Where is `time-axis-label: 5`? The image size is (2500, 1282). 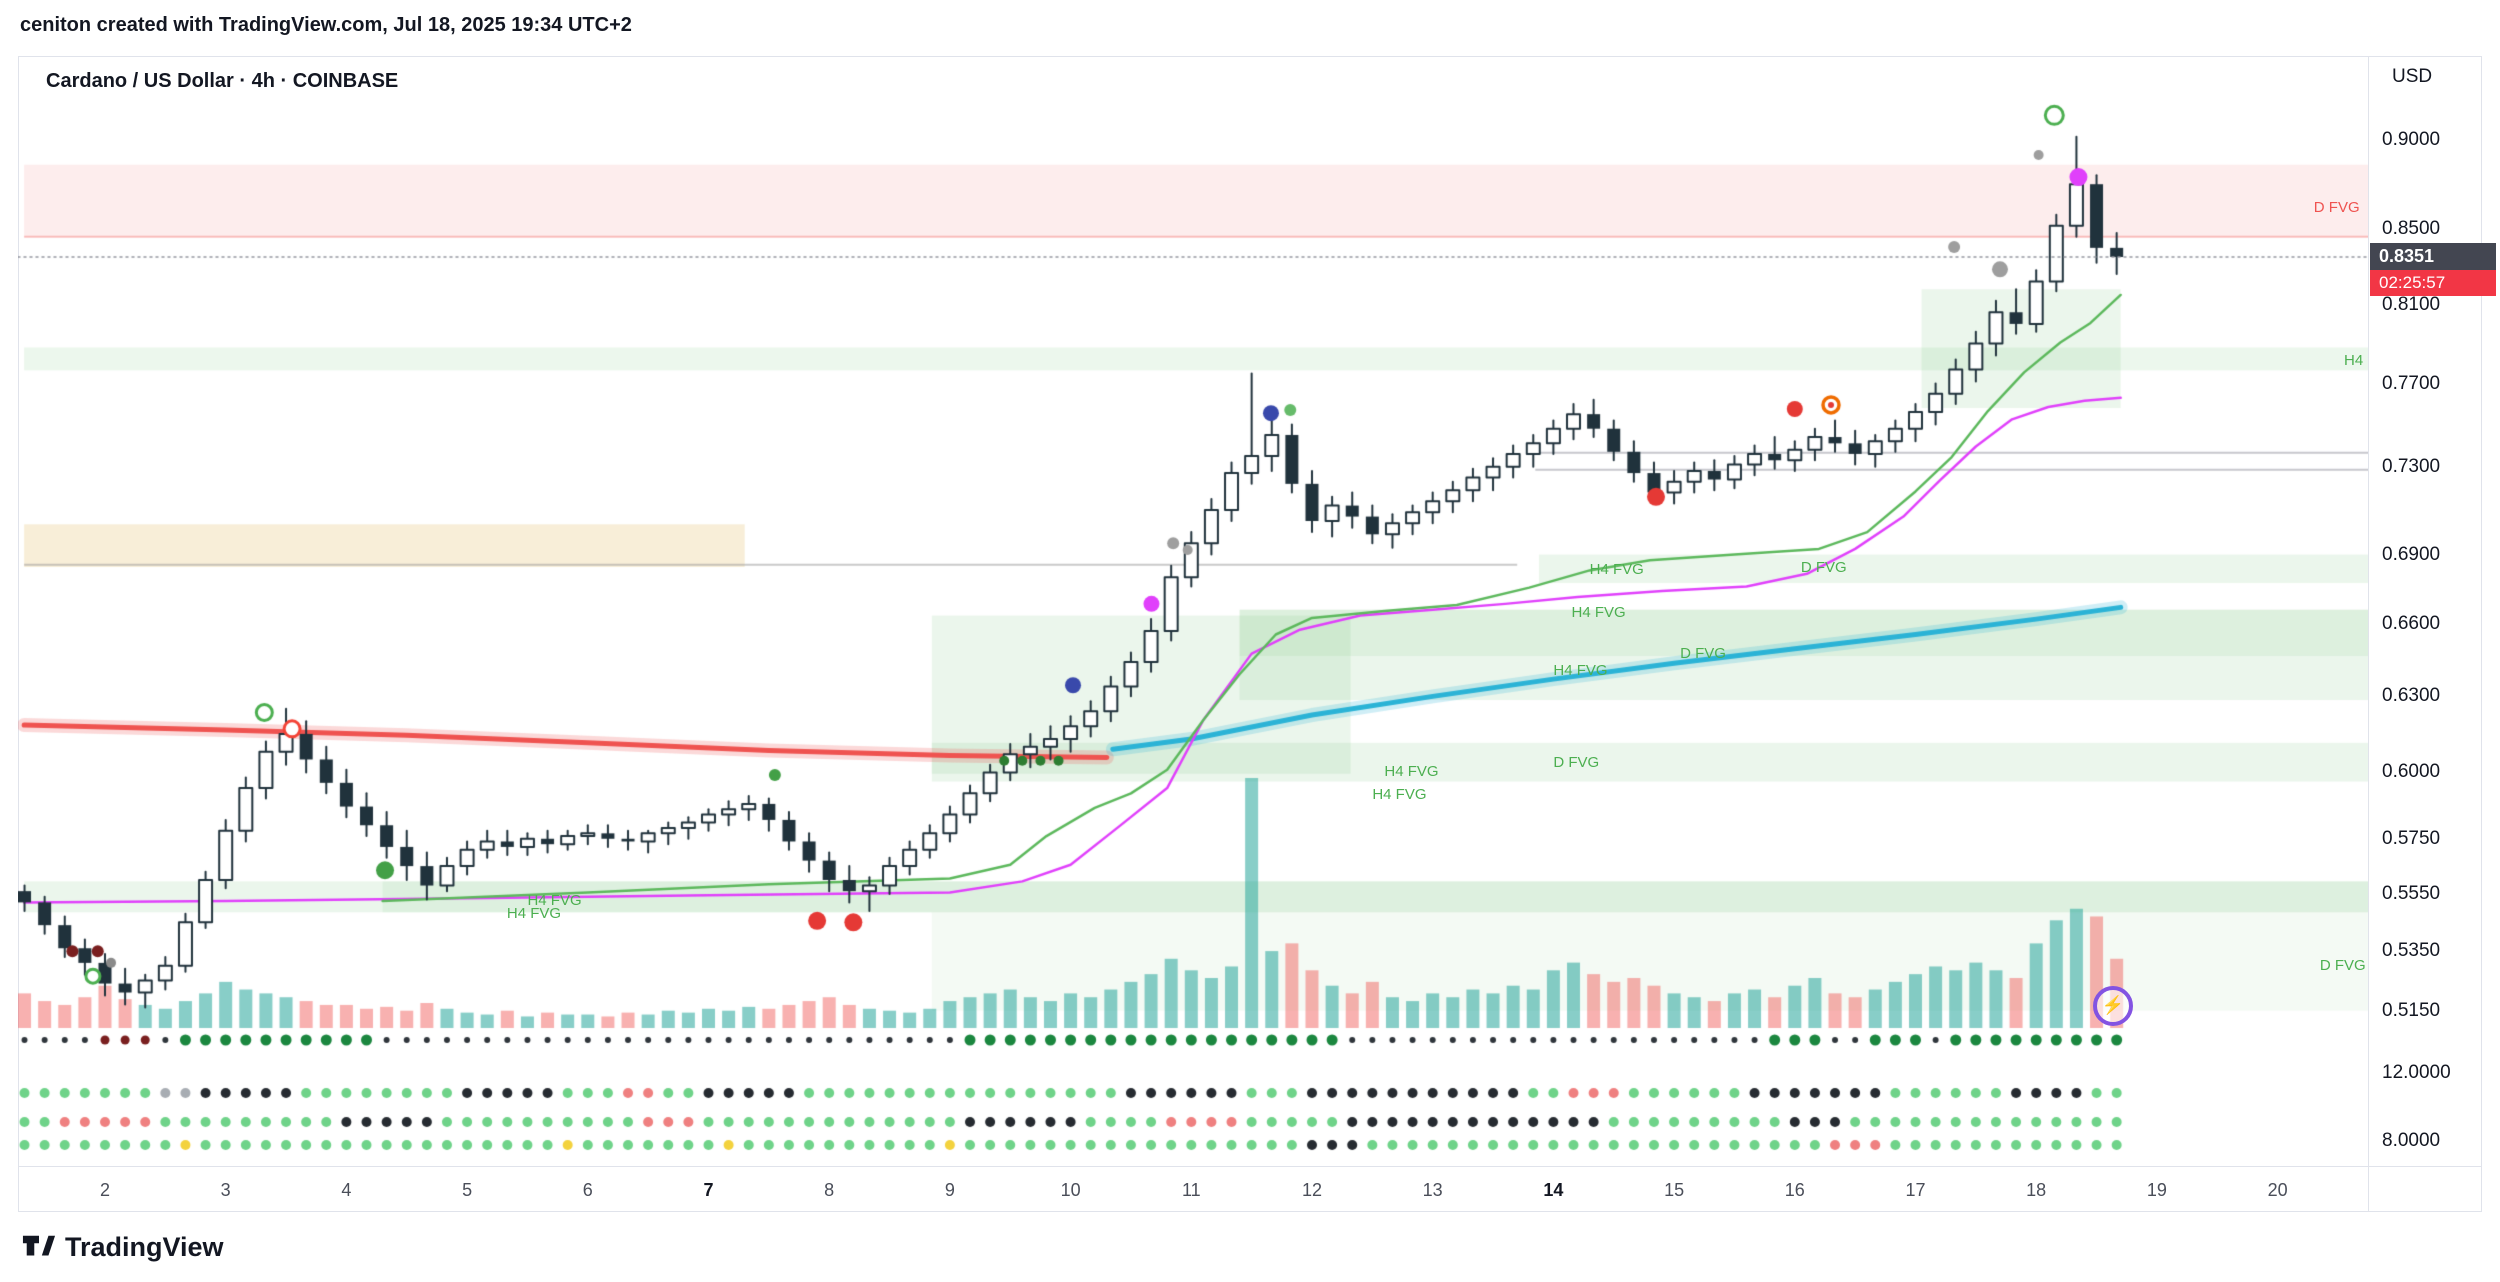 time-axis-label: 5 is located at coordinates (467, 1190).